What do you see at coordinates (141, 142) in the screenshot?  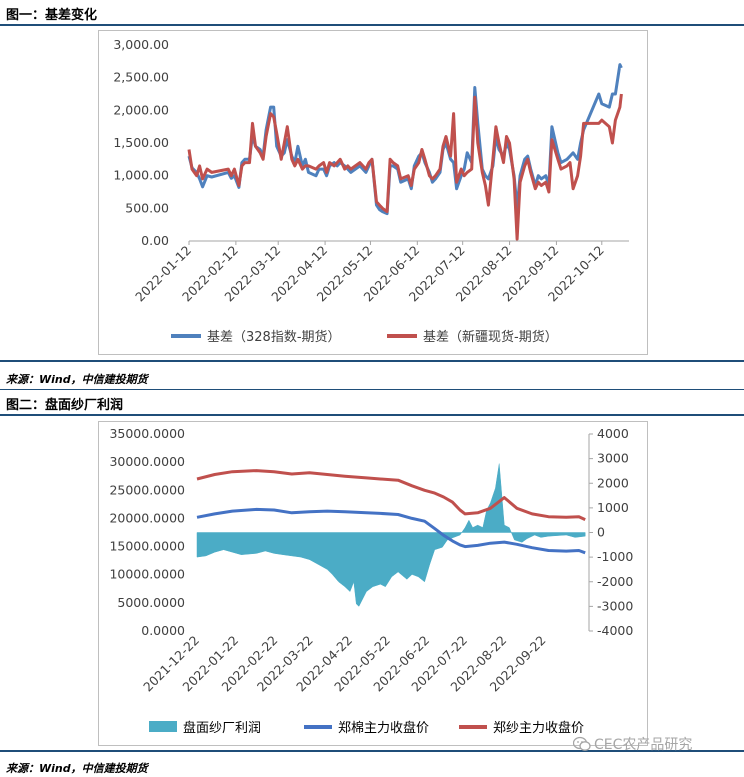 I see `figure1-y-tick-label: 1,500.00` at bounding box center [141, 142].